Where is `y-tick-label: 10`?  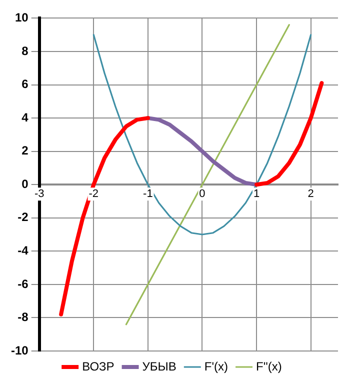 y-tick-label: 10 is located at coordinates (21, 17).